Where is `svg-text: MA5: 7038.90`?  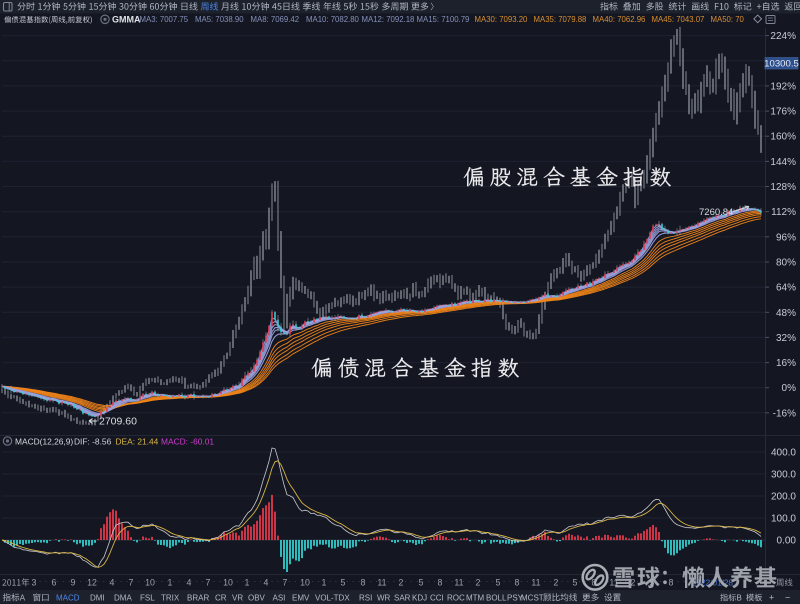 svg-text: MA5: 7038.90 is located at coordinates (219, 19).